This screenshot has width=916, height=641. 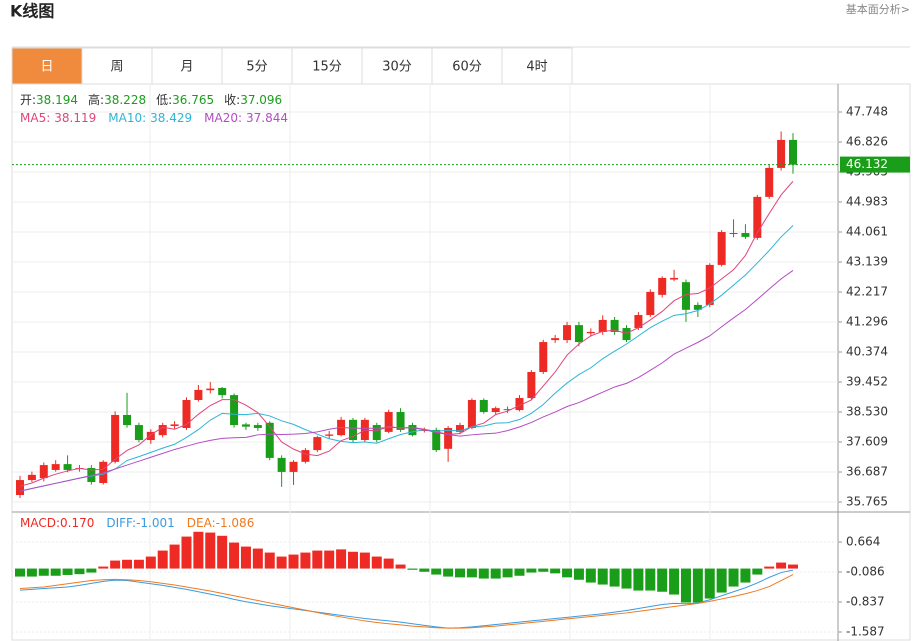 What do you see at coordinates (121, 523) in the screenshot?
I see `macd-readout-label: DIFF:` at bounding box center [121, 523].